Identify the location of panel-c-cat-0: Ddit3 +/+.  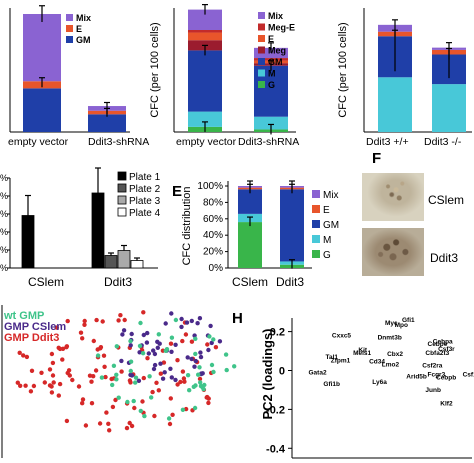
(387, 142).